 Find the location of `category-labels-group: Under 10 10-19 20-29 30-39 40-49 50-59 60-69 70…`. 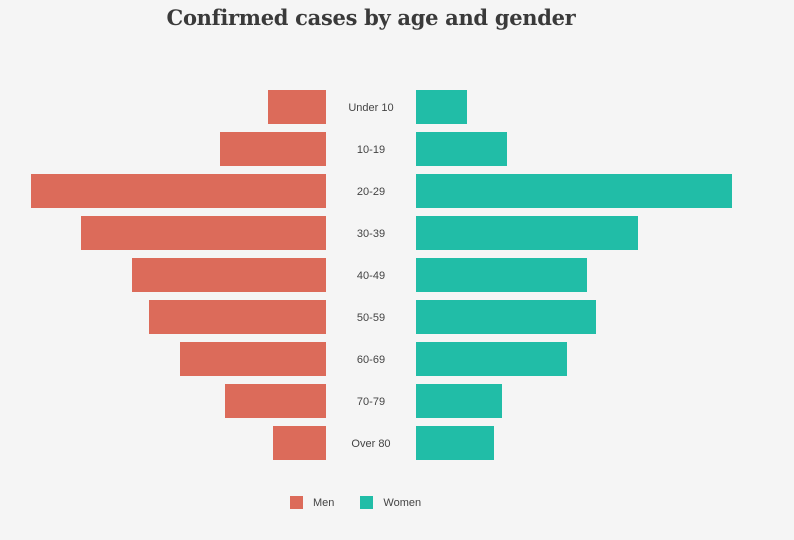

category-labels-group: Under 10 10-19 20-29 30-39 40-49 50-59 60-69 70… is located at coordinates (370, 276).